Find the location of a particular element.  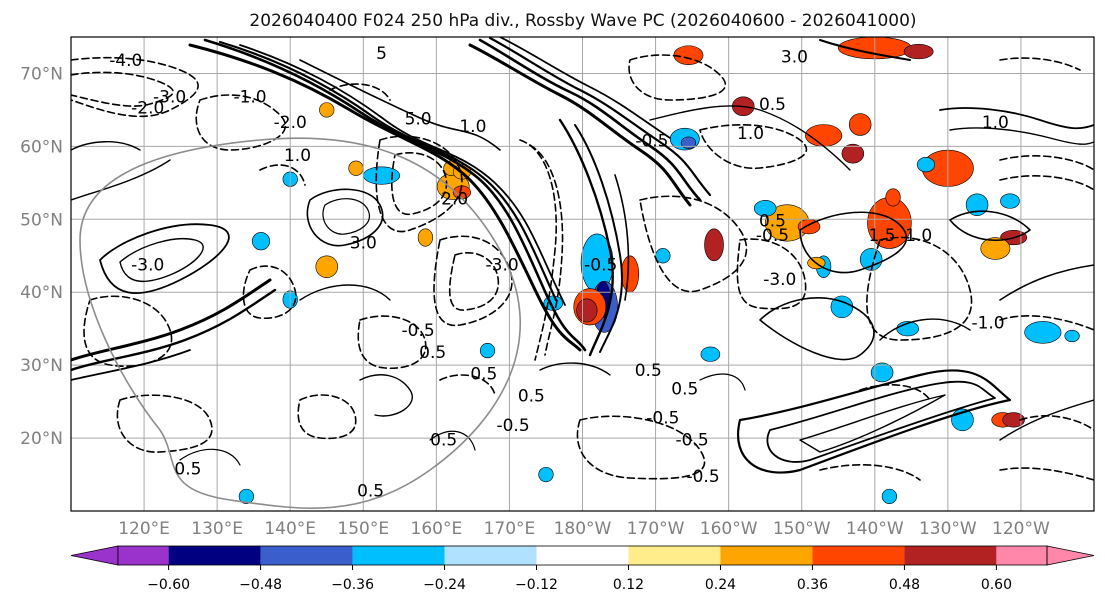

colorbar-tick-label-1: −0.48 is located at coordinates (260, 585).